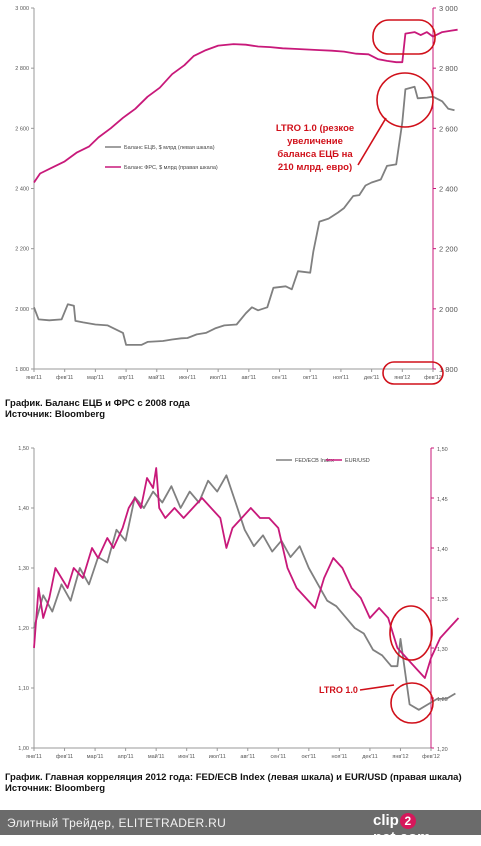  Describe the element at coordinates (448, 249) in the screenshot. I see `y-right-tick-label: 2 200` at that location.